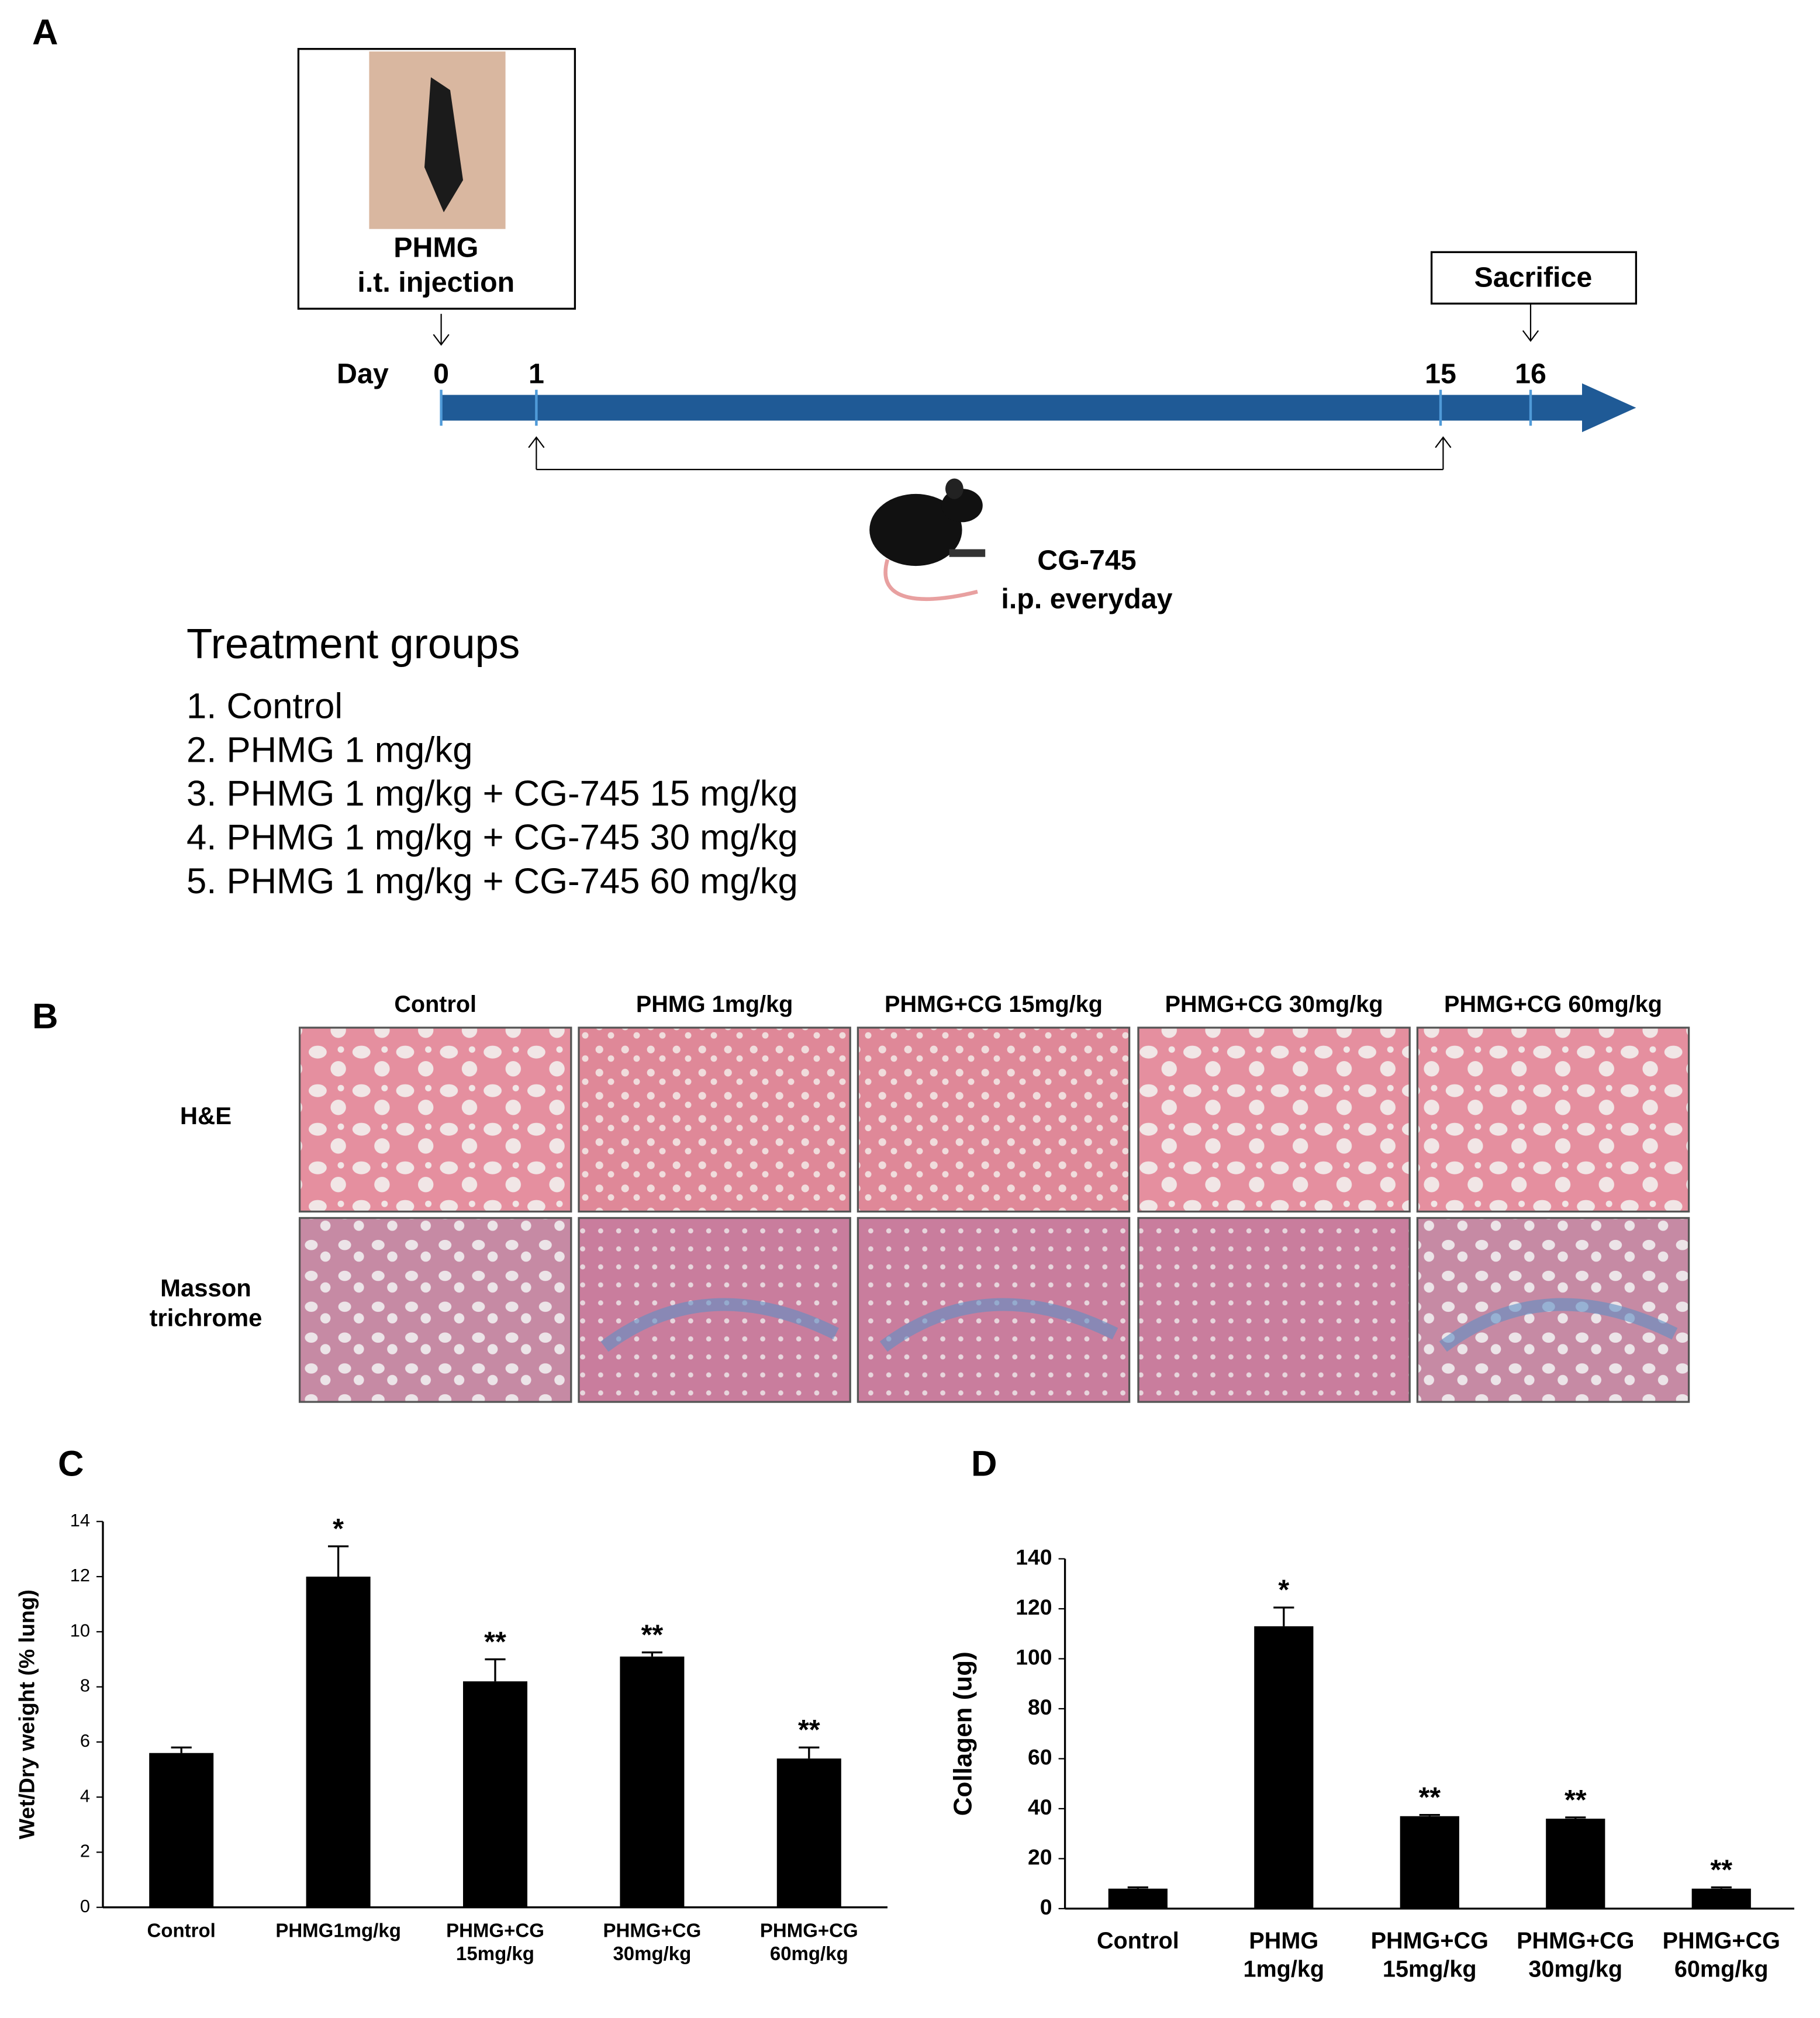 Image resolution: width=1820 pixels, height=2018 pixels. What do you see at coordinates (1530, 373) in the screenshot?
I see `day-number: 16` at bounding box center [1530, 373].